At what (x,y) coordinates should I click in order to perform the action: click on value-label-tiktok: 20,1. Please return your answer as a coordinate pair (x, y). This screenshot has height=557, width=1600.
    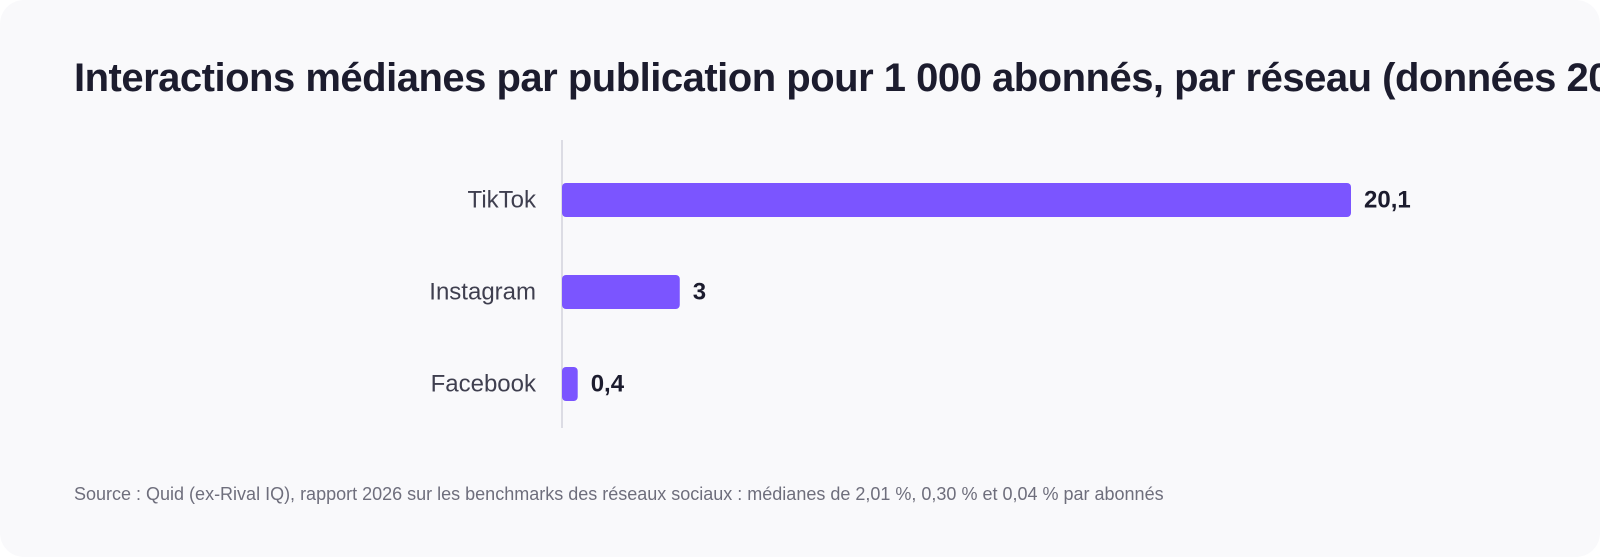
    Looking at the image, I should click on (1387, 200).